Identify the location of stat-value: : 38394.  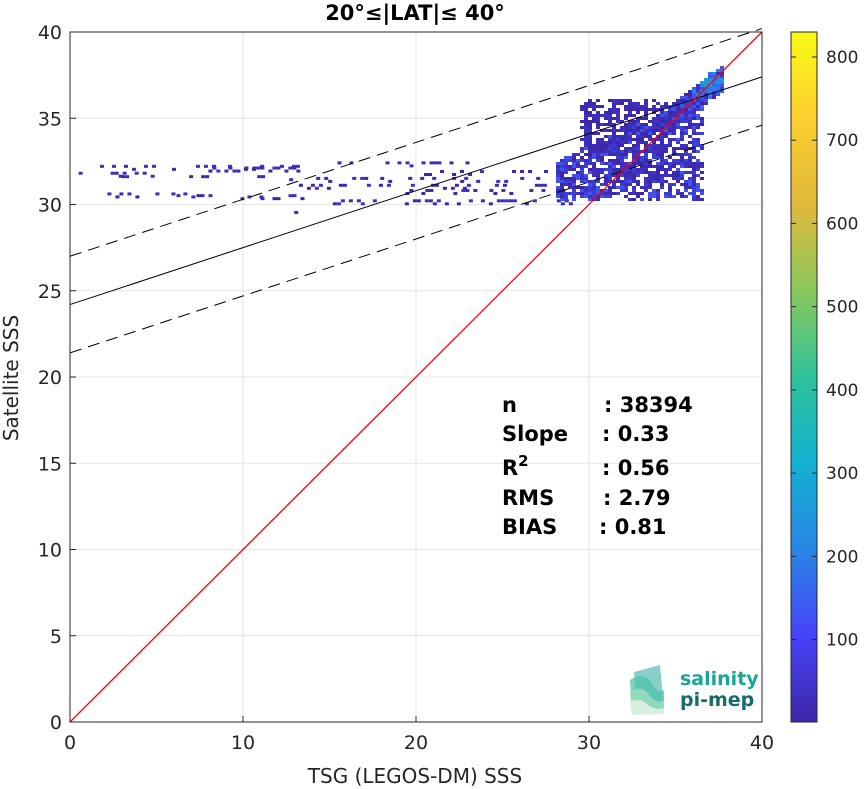
(648, 405).